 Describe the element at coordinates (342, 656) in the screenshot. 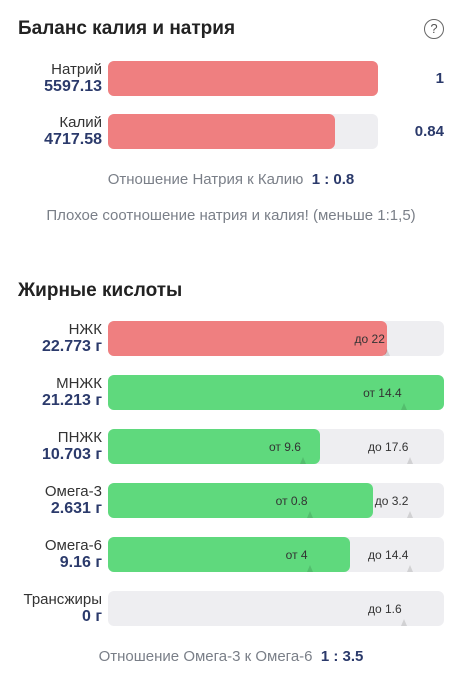

I see `omega-ratio-value: 1 : 3.5` at that location.